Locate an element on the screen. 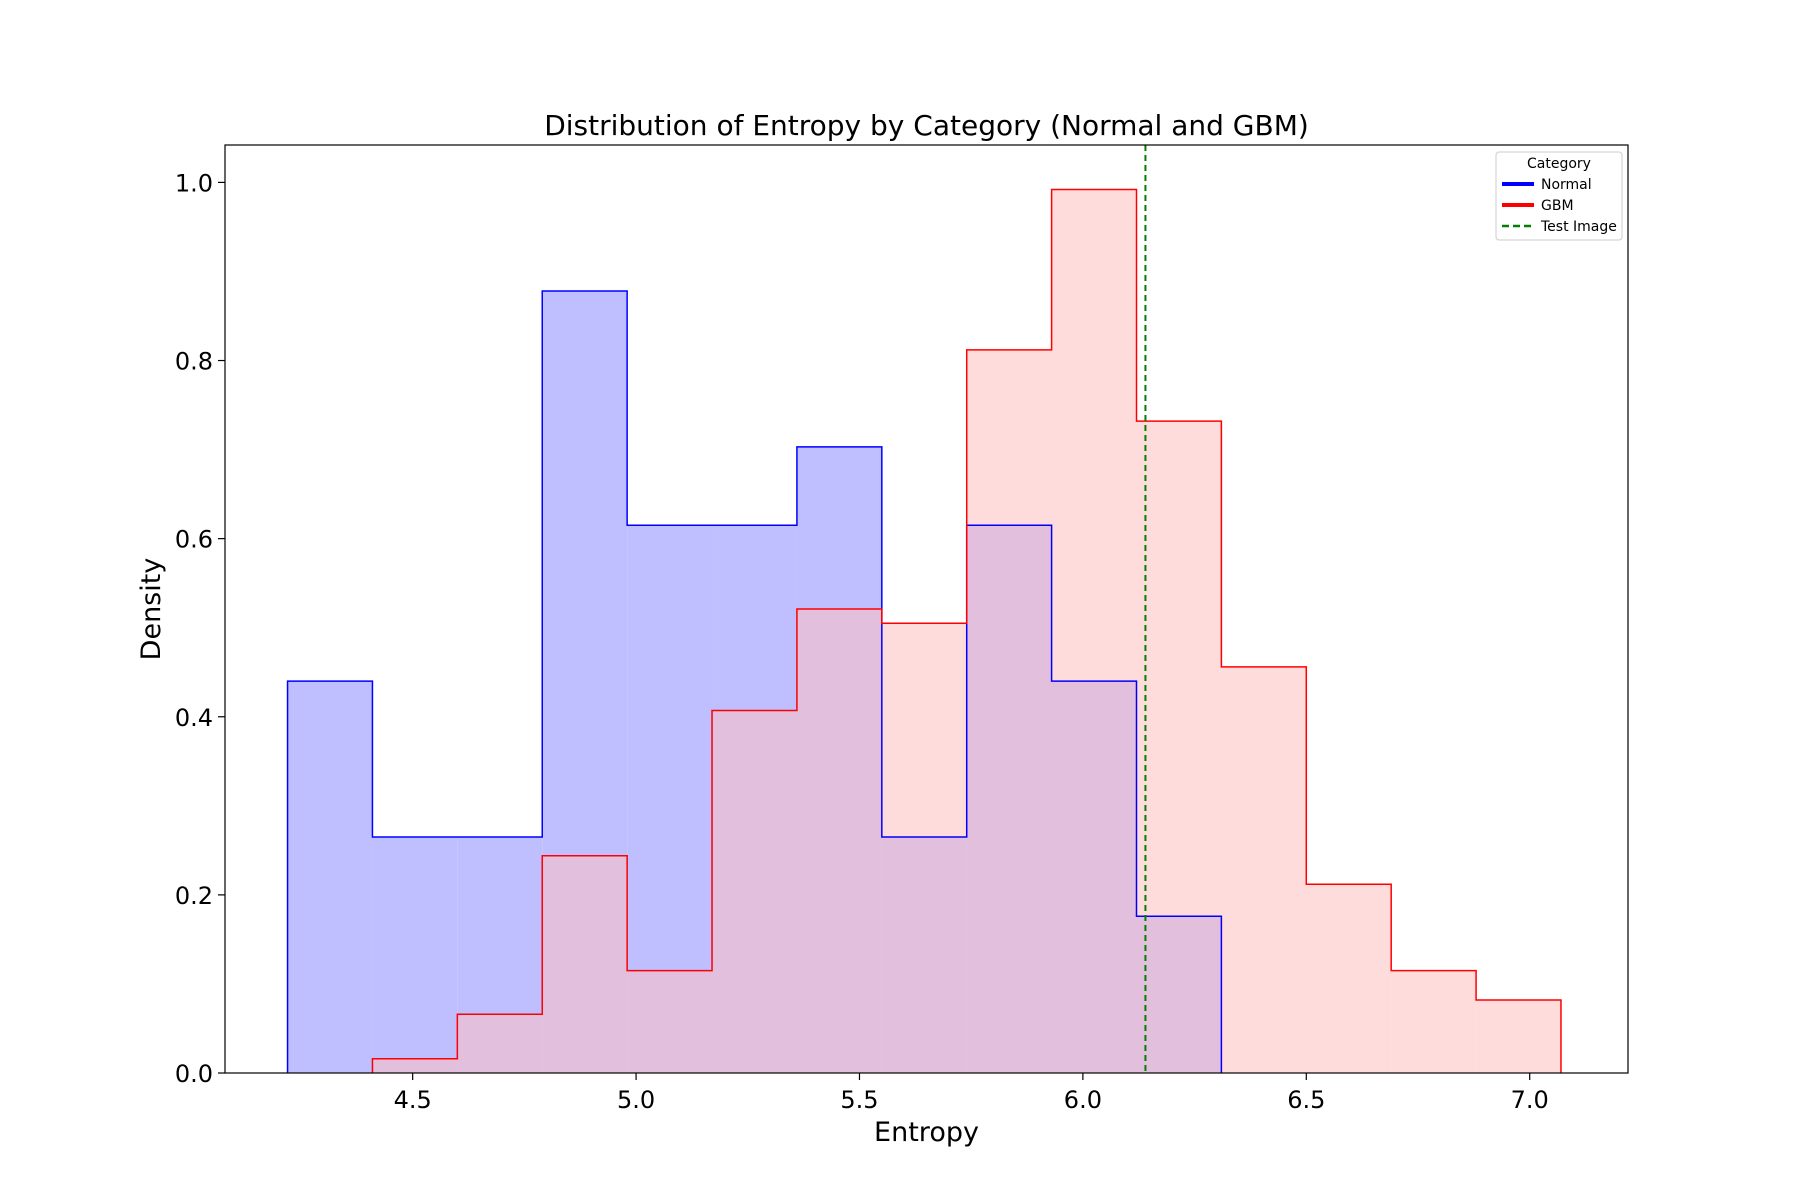 The width and height of the screenshot is (1800, 1200). y-tick-label: 0.0 is located at coordinates (194, 1074).